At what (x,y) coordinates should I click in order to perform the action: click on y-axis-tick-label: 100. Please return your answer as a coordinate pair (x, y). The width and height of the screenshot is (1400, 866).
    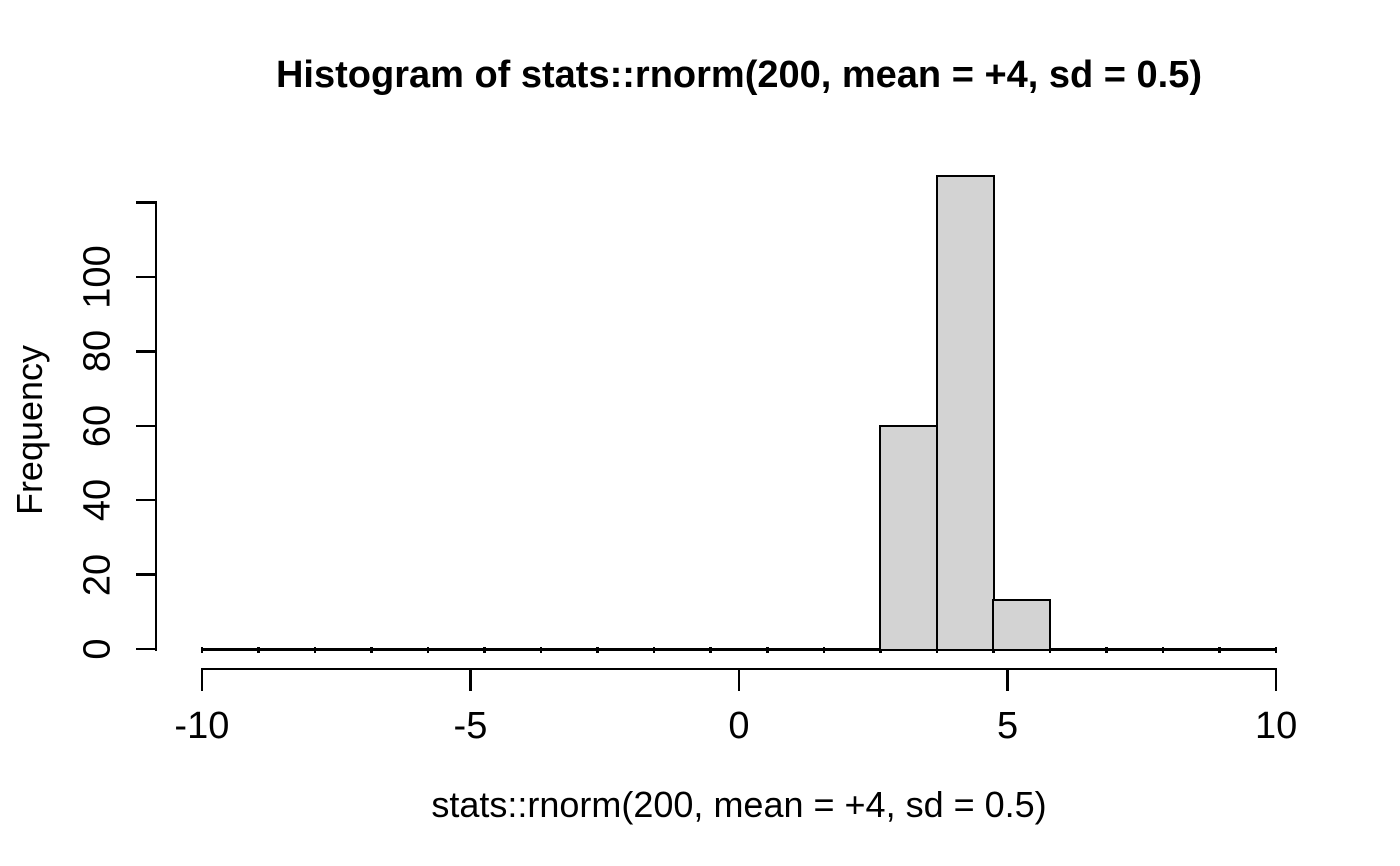
    Looking at the image, I should click on (97, 277).